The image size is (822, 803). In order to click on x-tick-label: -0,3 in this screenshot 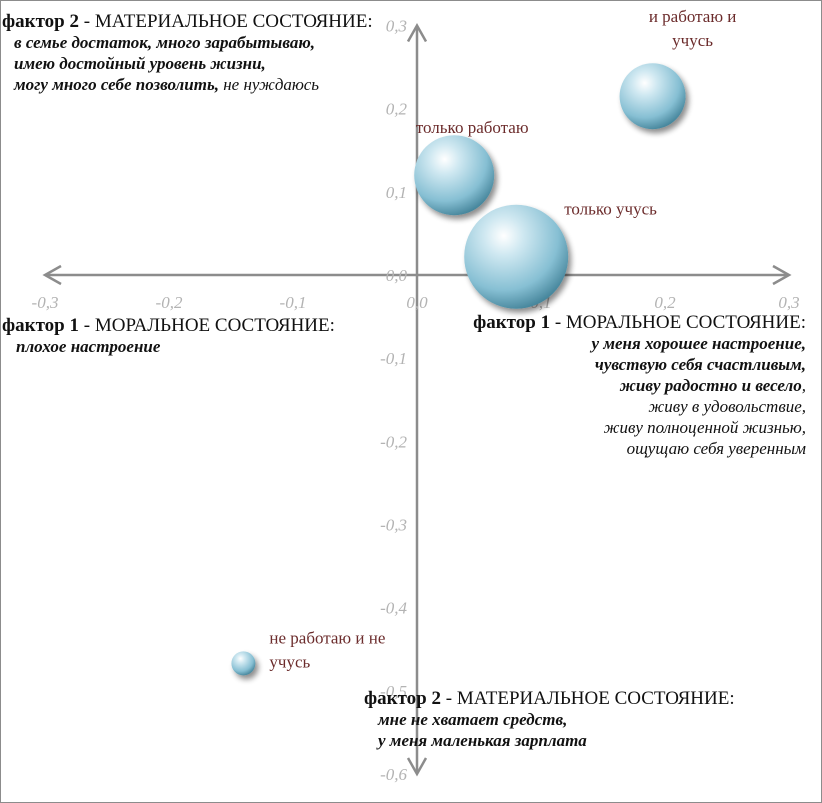, I will do `click(45, 302)`.